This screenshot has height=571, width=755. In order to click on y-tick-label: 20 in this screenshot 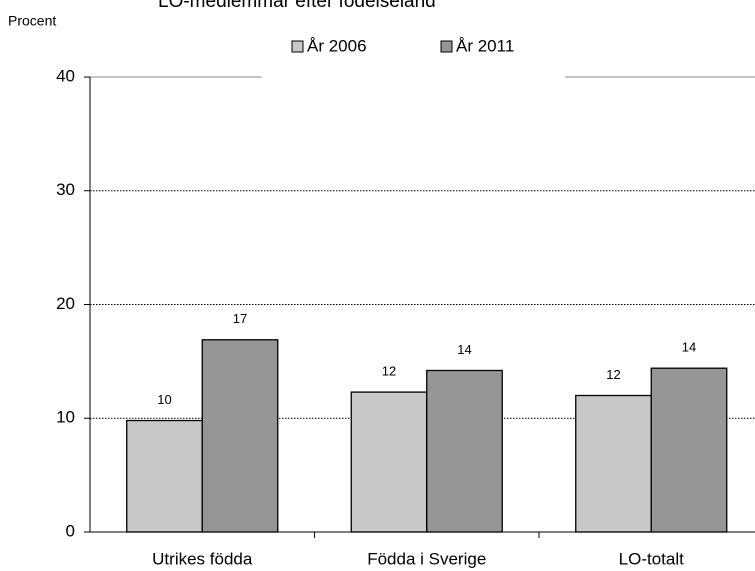, I will do `click(65, 303)`.